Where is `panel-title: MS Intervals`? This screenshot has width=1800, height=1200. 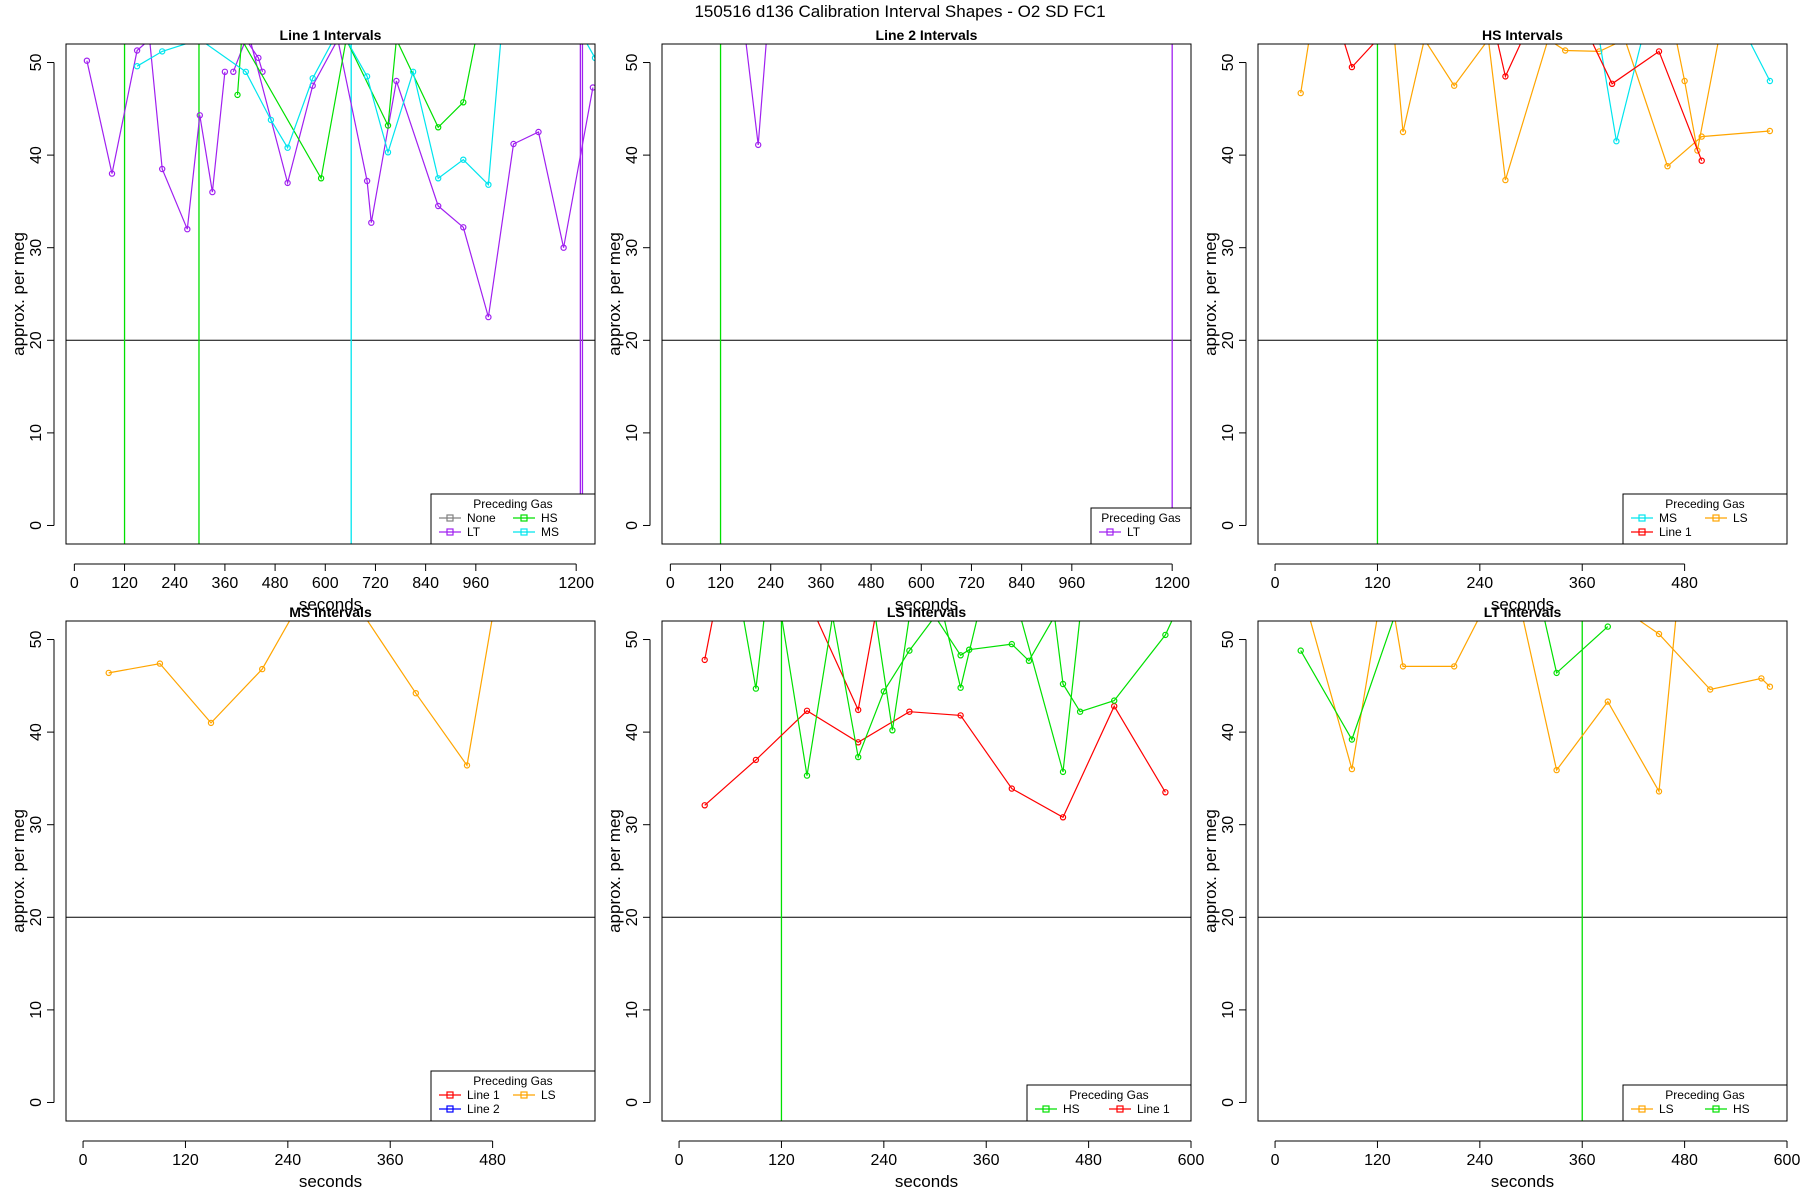 panel-title: MS Intervals is located at coordinates (330, 612).